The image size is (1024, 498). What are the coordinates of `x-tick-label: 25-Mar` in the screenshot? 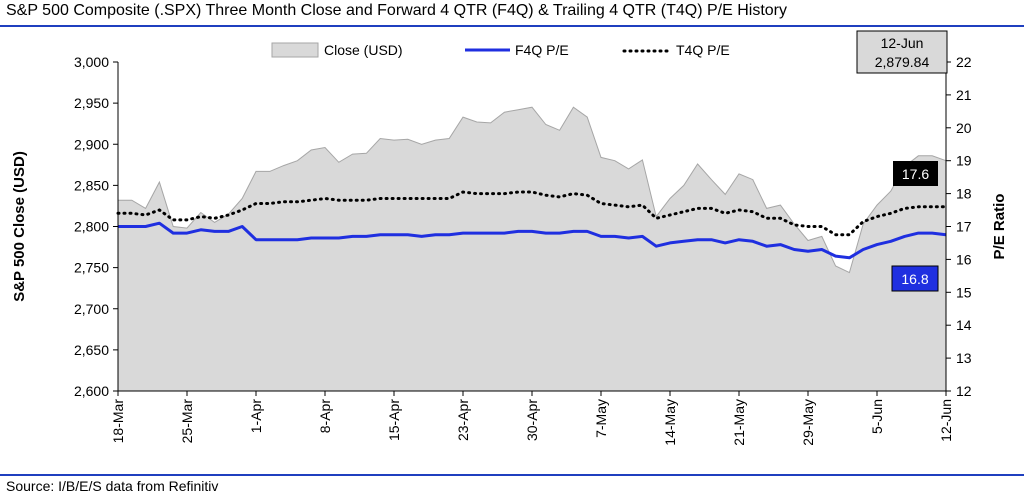 It's located at (187, 421).